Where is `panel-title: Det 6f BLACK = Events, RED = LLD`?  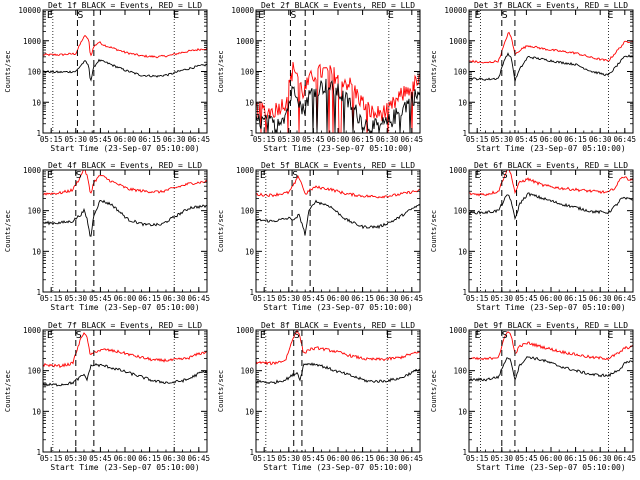
panel-title: Det 6f BLACK = Events, RED = LLD is located at coordinates (551, 165).